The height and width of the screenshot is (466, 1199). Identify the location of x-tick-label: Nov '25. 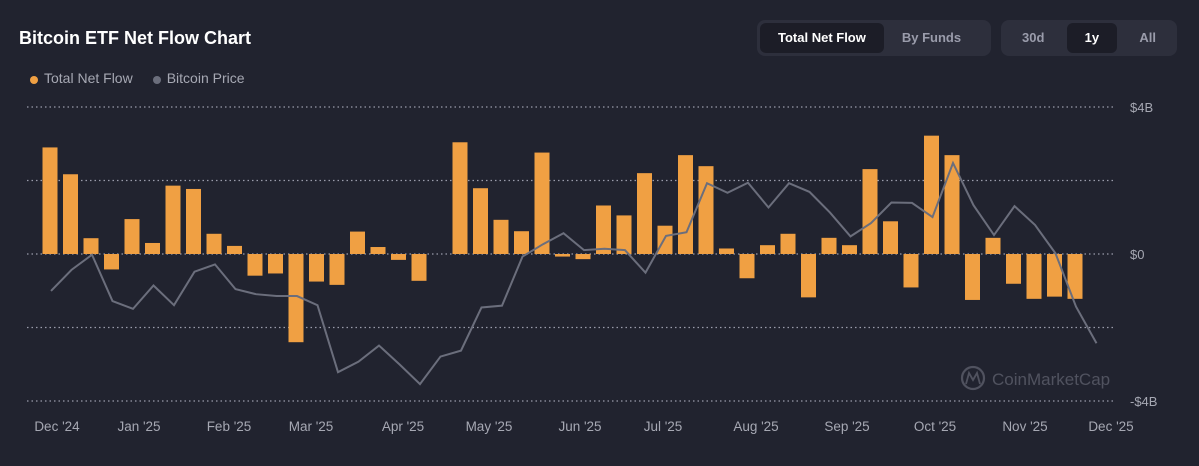
(1024, 426).